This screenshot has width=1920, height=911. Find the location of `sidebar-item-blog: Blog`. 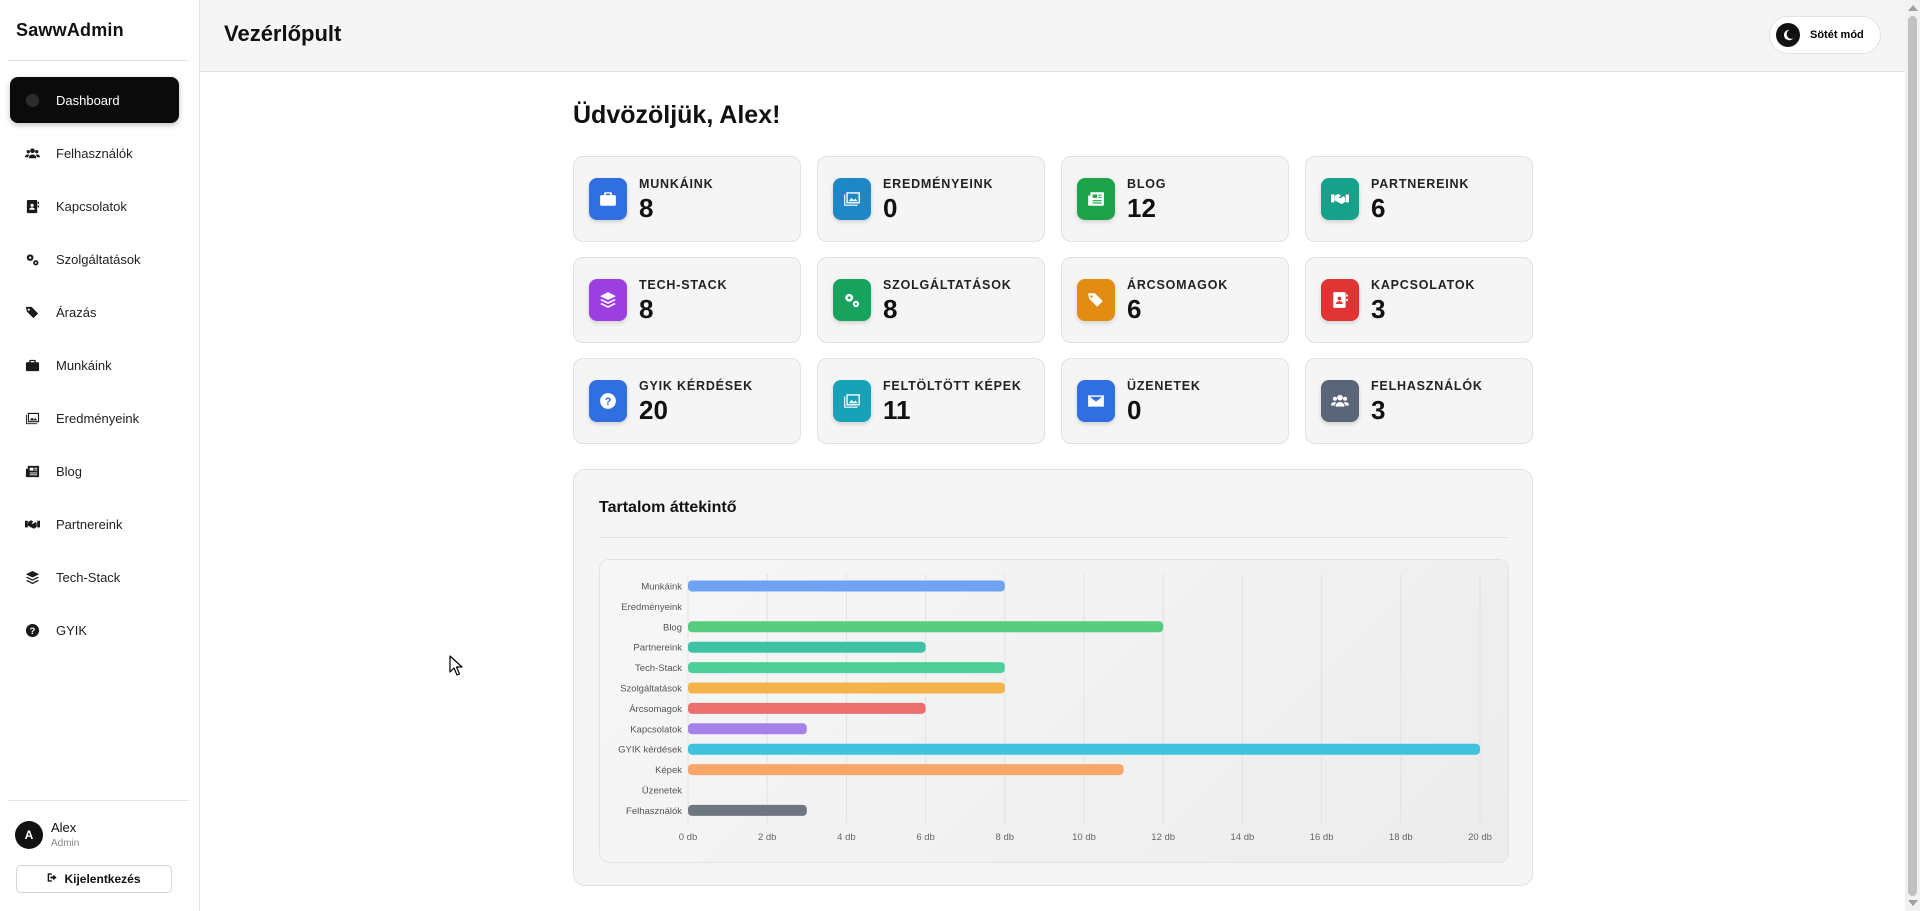

sidebar-item-blog: Blog is located at coordinates (94, 471).